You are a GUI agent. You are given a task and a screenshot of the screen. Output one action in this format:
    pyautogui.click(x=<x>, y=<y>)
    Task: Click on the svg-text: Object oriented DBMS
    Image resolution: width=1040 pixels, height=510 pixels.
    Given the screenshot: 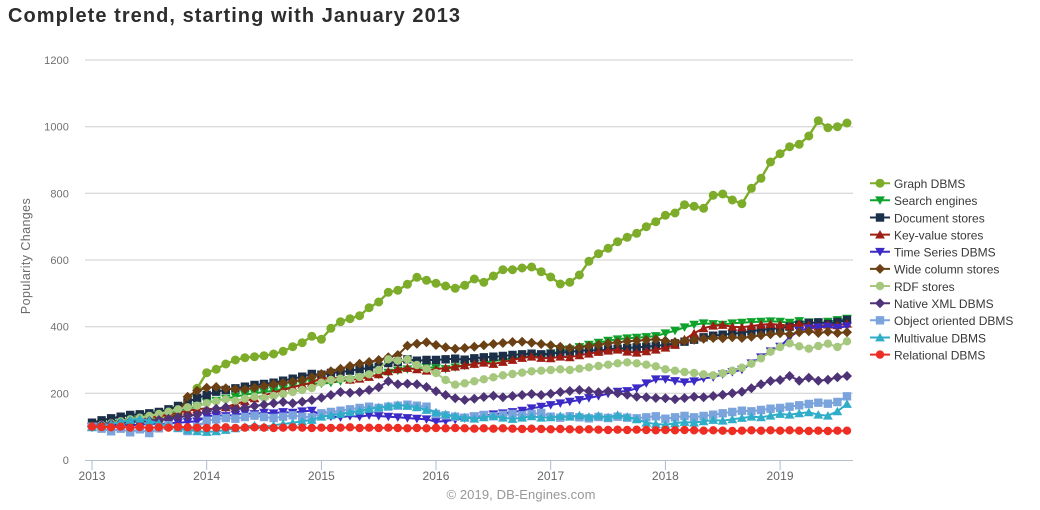 What is the action you would take?
    pyautogui.click(x=953, y=321)
    